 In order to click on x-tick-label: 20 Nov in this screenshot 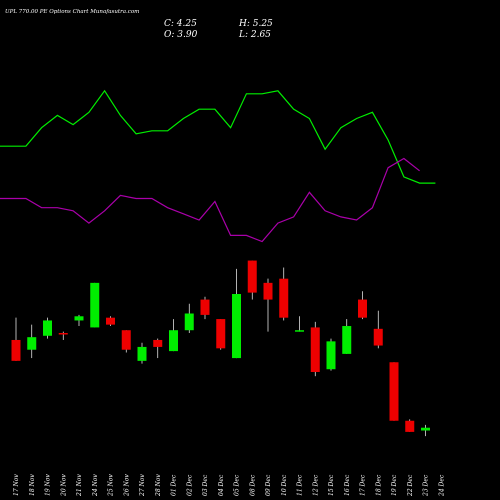, I will do `click(63, 485)`.